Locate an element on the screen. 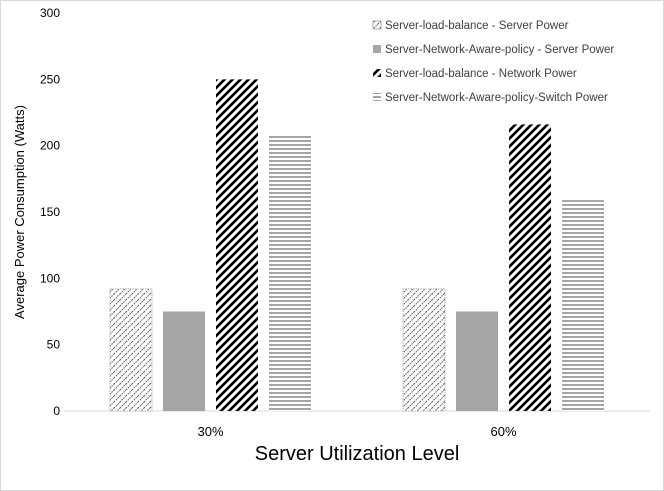  y-axis-title: Average Power Consumption (Watts) is located at coordinates (19, 212).